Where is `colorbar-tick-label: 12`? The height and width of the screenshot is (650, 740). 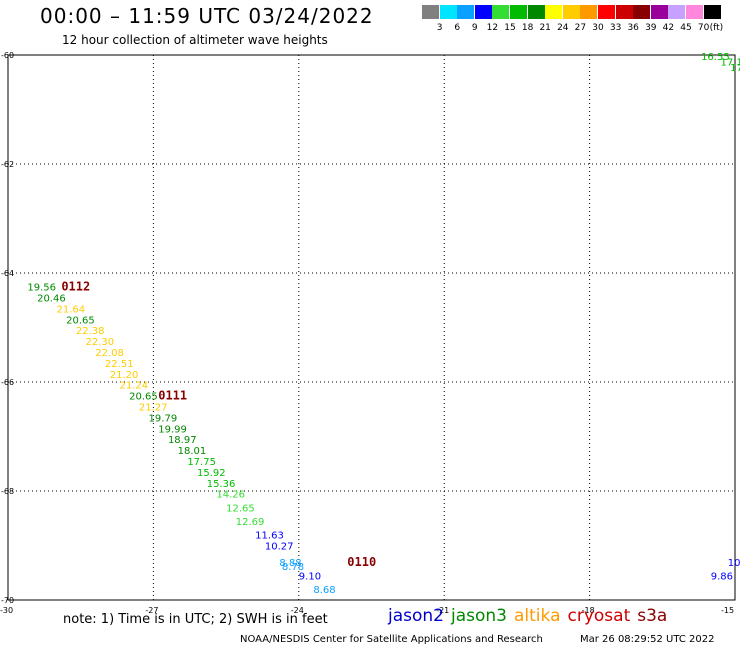
colorbar-tick-label: 12 is located at coordinates (492, 28).